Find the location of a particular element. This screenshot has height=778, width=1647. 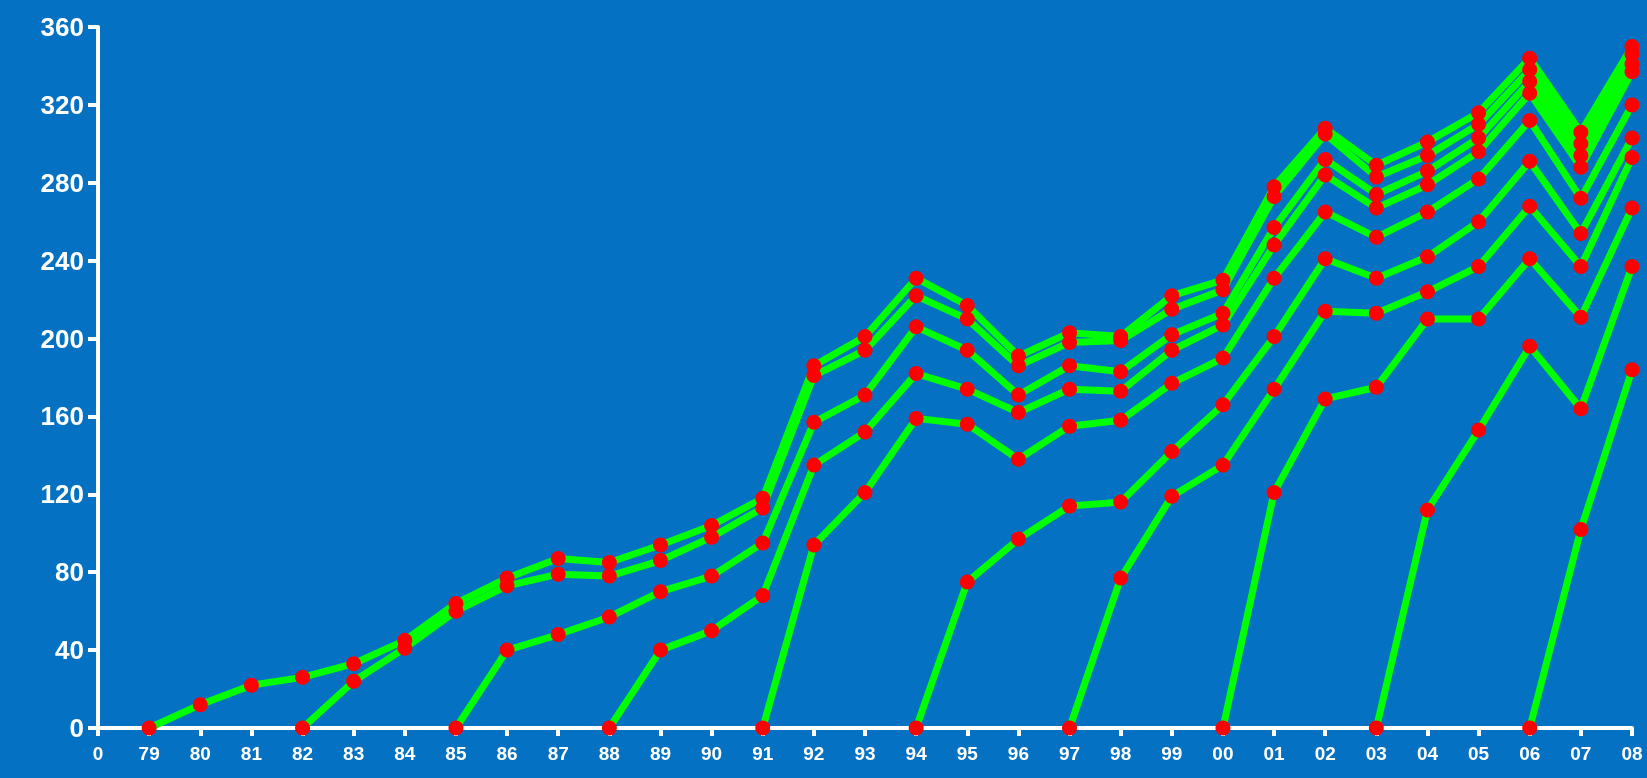

y-tick-label: 120 is located at coordinates (62, 494).